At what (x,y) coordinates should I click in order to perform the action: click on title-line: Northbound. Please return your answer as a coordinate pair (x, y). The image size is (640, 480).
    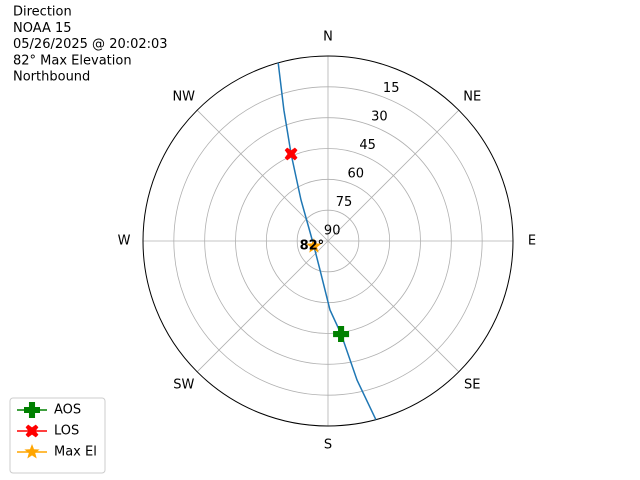
    Looking at the image, I should click on (51, 77).